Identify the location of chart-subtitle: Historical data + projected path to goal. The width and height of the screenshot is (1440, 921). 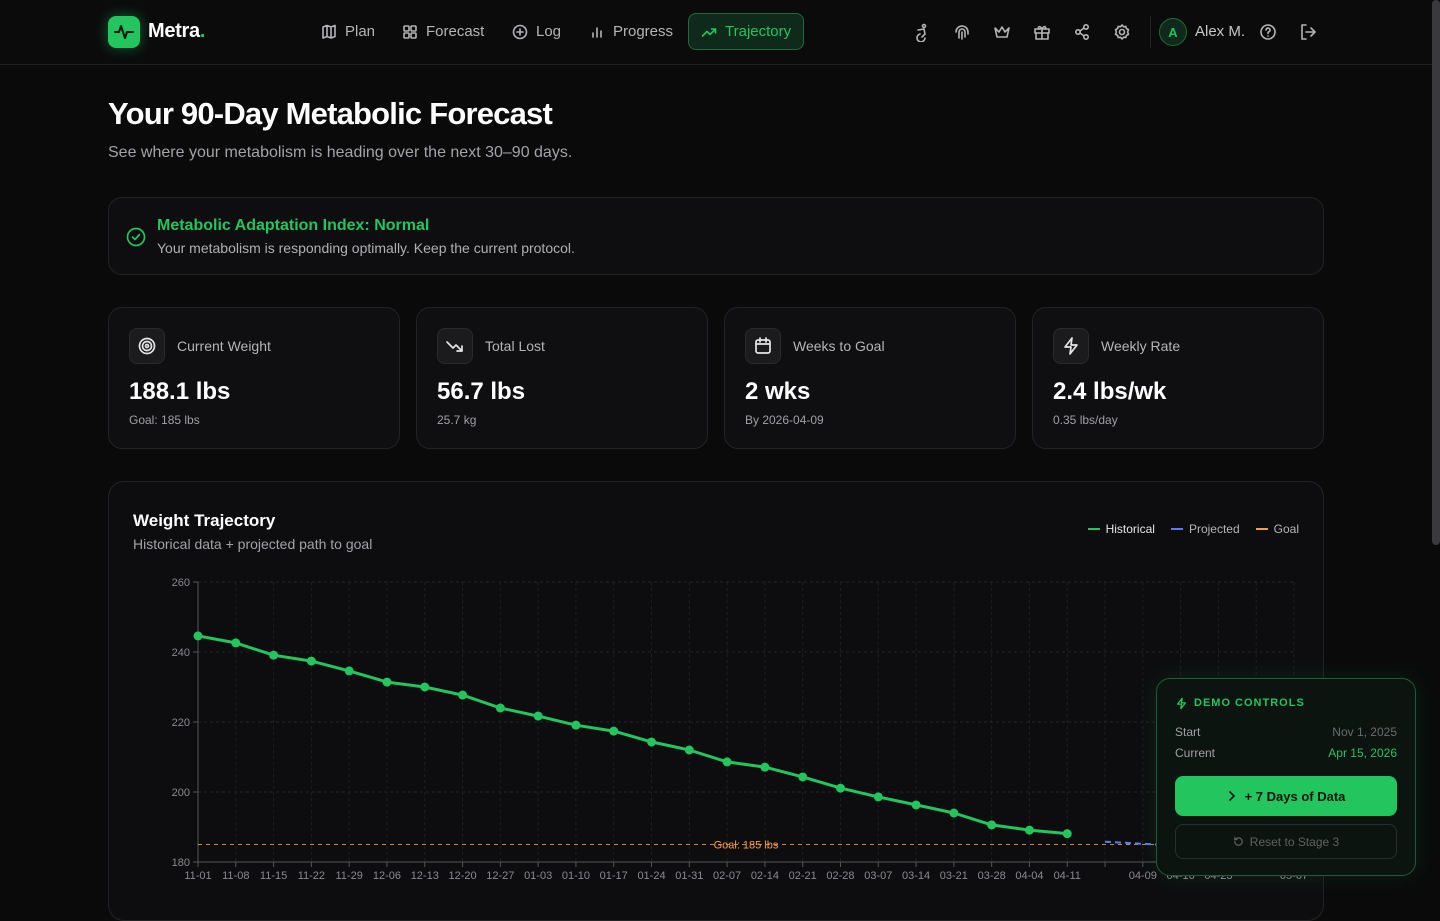
(253, 544).